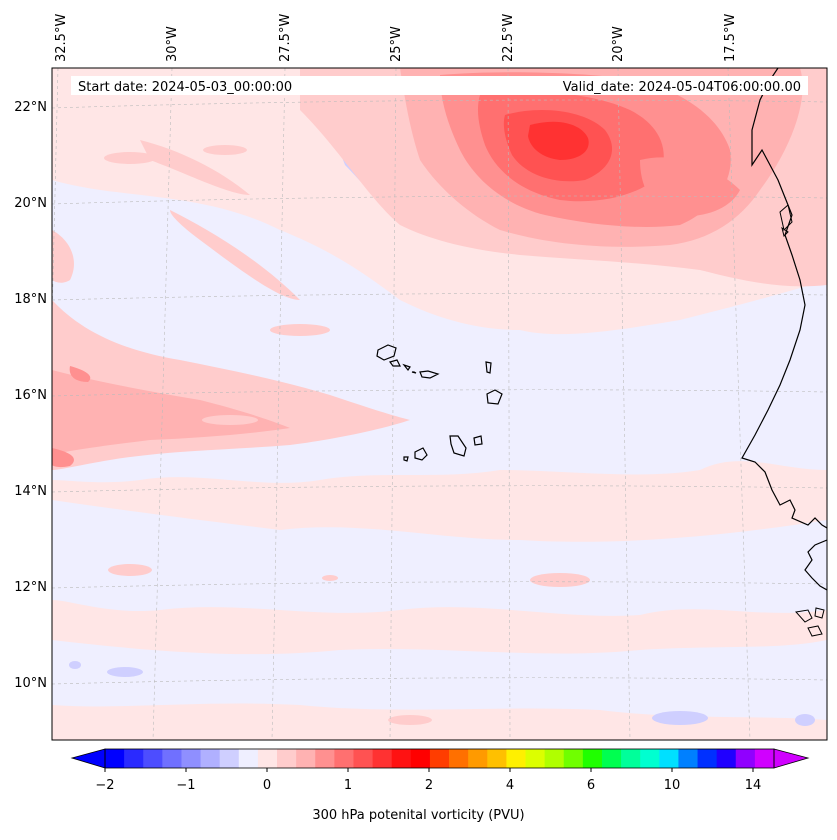  What do you see at coordinates (185, 87) in the screenshot?
I see `start-date-label: Start date: 2024-05-03_00:00:00` at bounding box center [185, 87].